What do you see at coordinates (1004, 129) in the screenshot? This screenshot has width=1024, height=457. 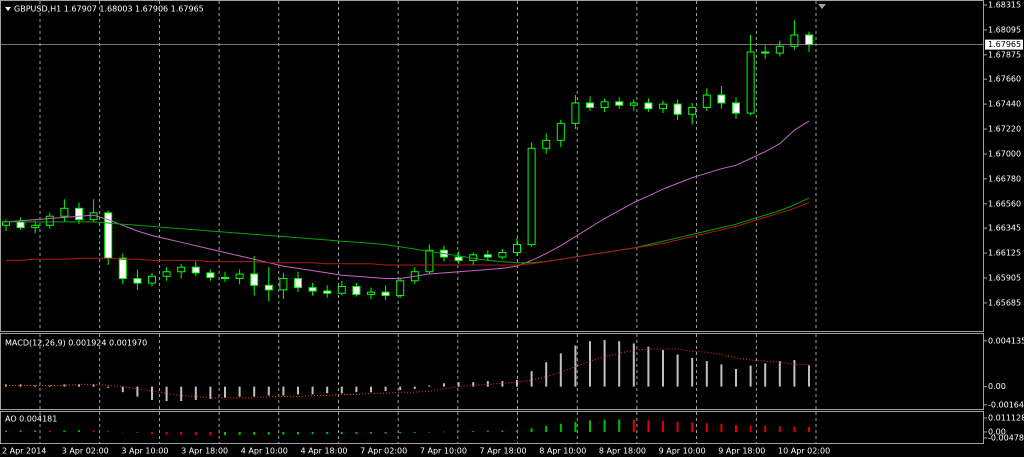 I see `y-tick-label: 1.67220` at bounding box center [1004, 129].